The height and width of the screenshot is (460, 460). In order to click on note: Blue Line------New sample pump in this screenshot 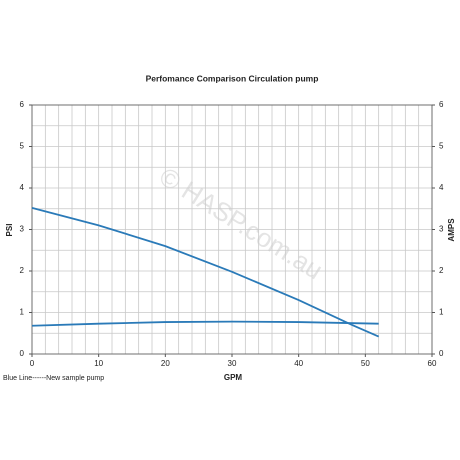, I will do `click(53, 378)`.